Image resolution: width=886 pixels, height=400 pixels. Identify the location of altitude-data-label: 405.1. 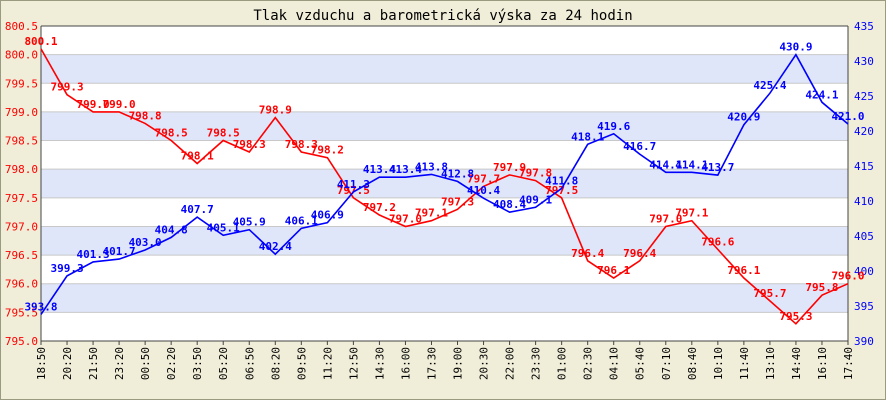
(223, 227).